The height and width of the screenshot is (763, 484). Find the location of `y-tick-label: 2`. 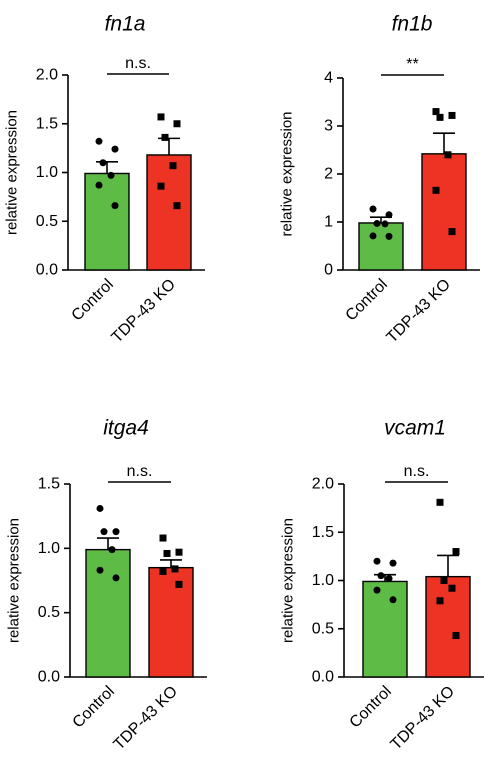

y-tick-label: 2 is located at coordinates (328, 174).